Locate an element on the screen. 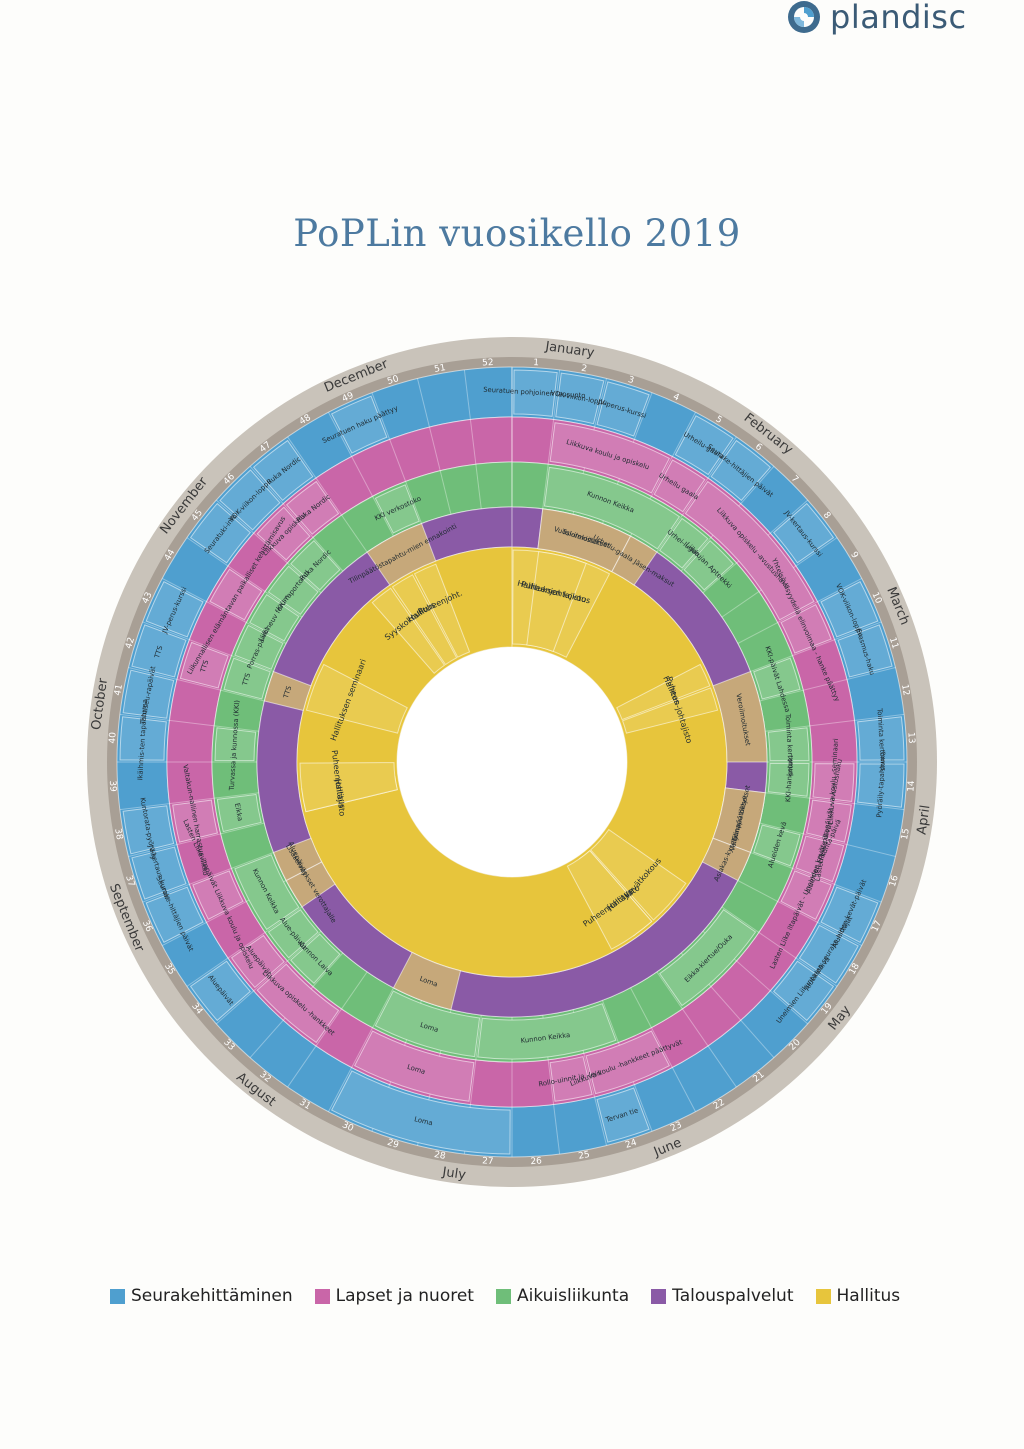 The image size is (1024, 1449). week-number: 50 is located at coordinates (393, 380).